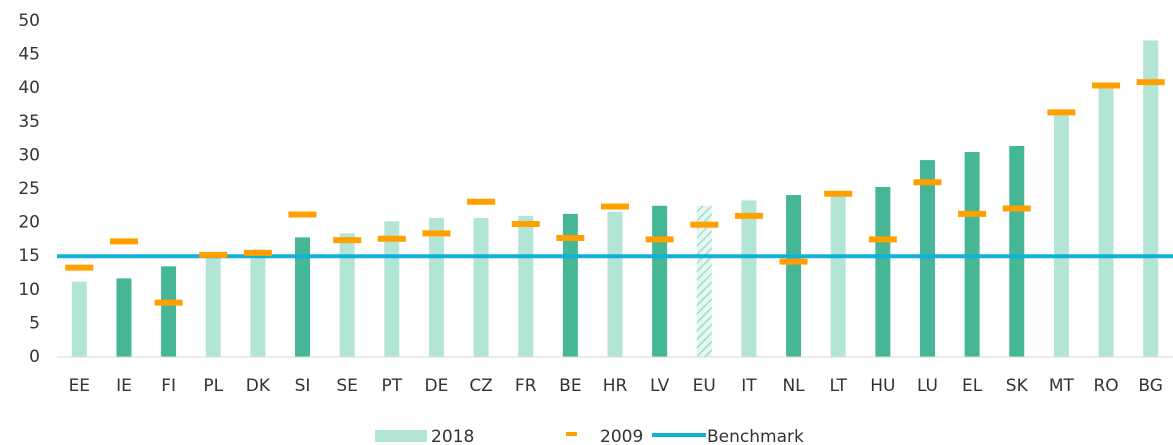 The width and height of the screenshot is (1173, 445). What do you see at coordinates (793, 386) in the screenshot?
I see `x-tick-label: NL` at bounding box center [793, 386].